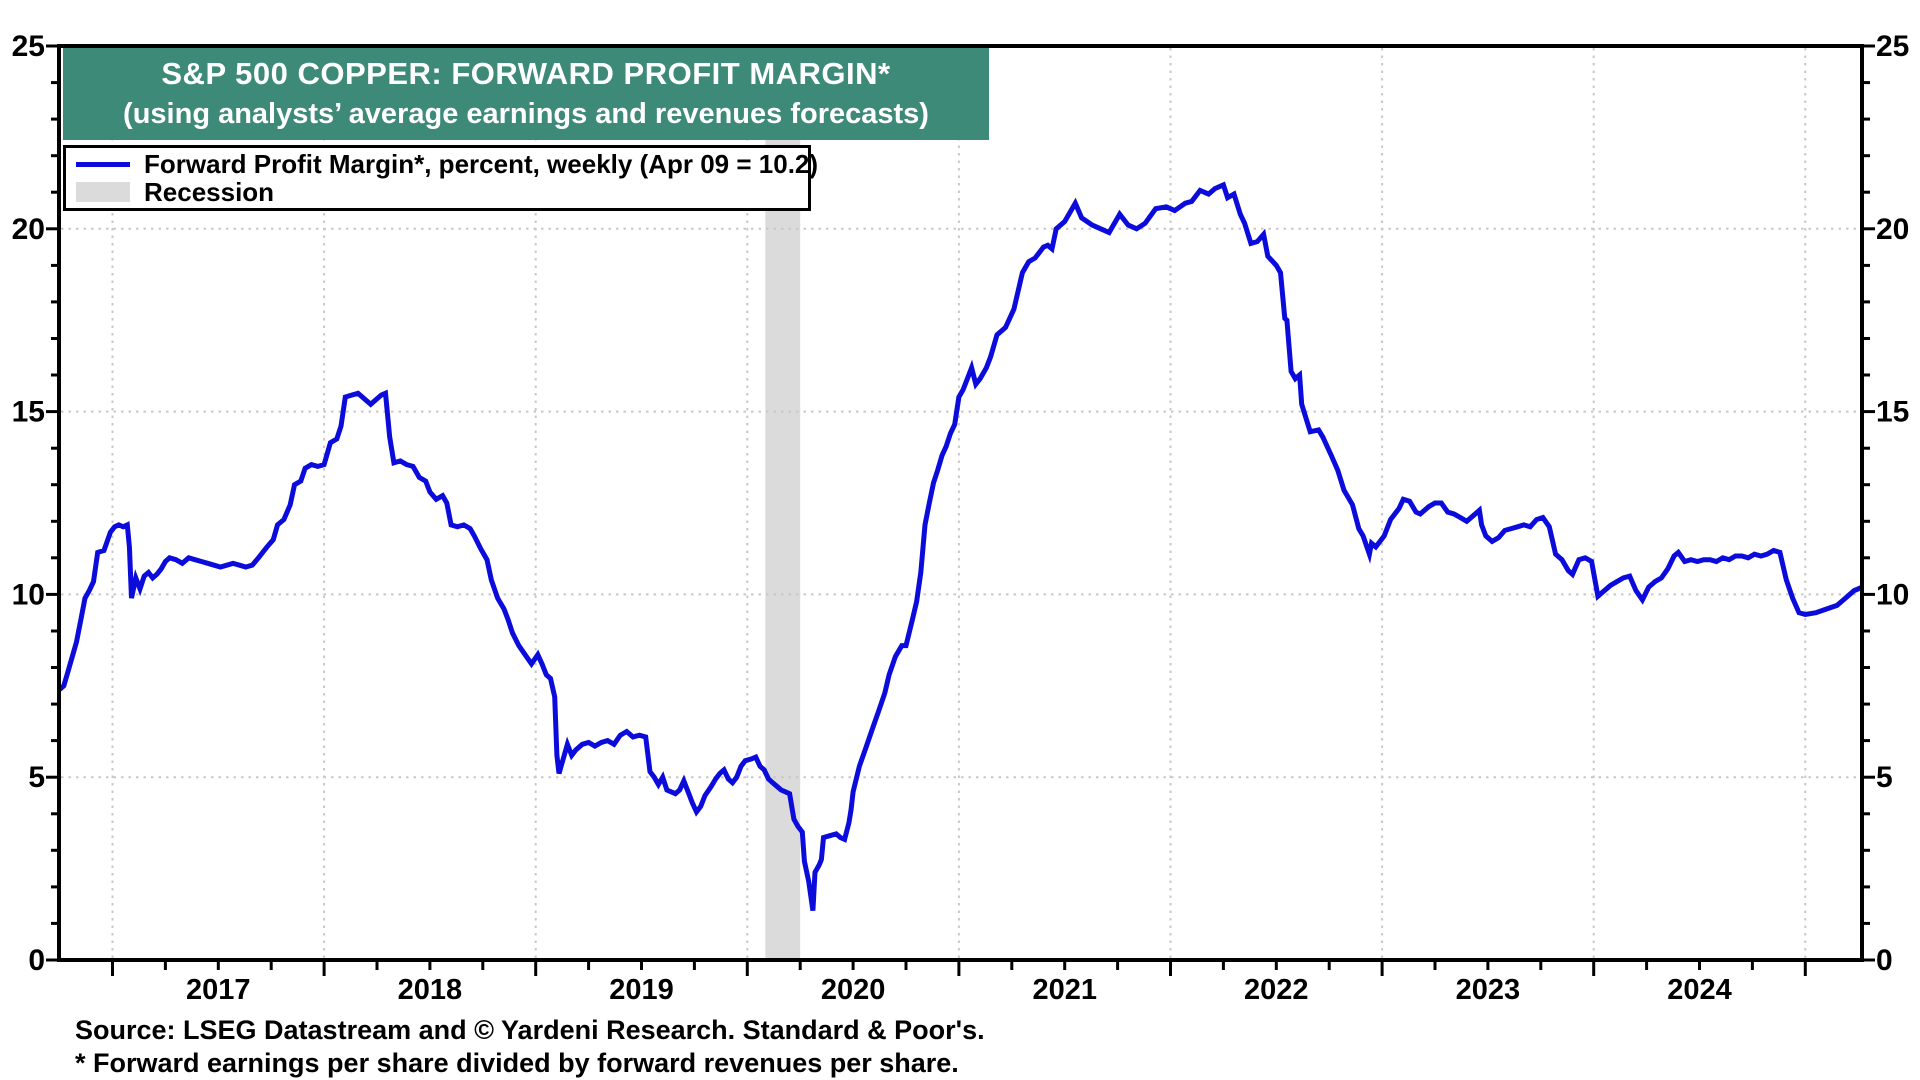  I want to click on x-axis-year-label: 2020, so click(853, 990).